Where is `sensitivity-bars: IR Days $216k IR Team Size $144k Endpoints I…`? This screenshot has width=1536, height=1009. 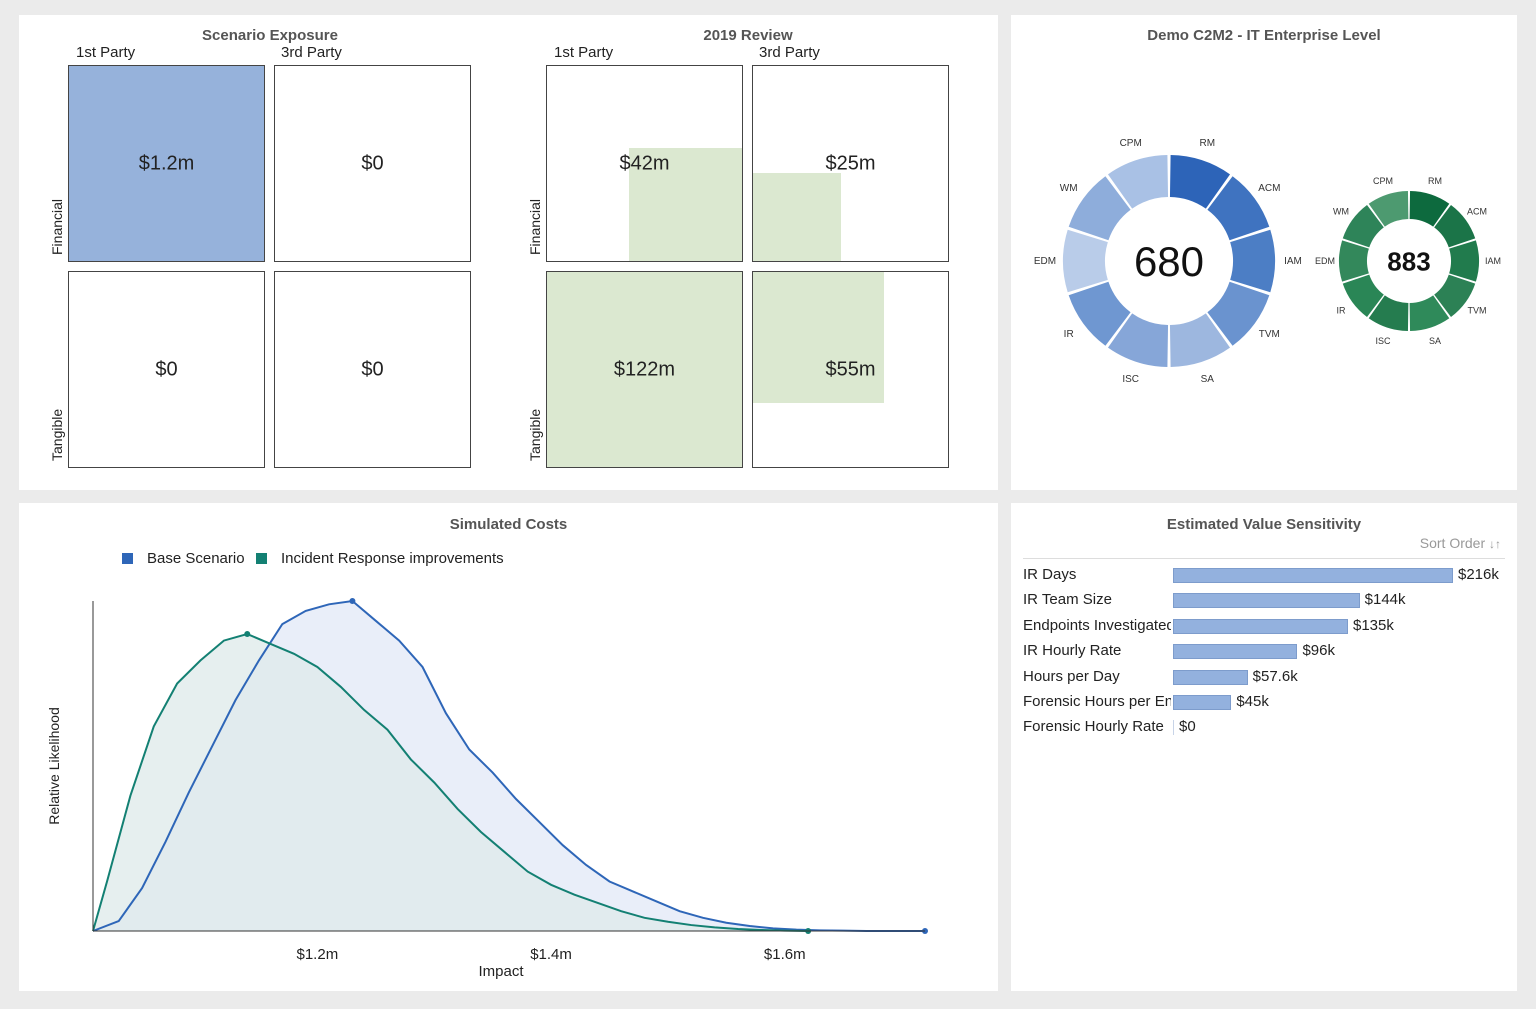
sensitivity-bars: IR Days $216k IR Team Size $144k Endpoints I… is located at coordinates (1268, 664).